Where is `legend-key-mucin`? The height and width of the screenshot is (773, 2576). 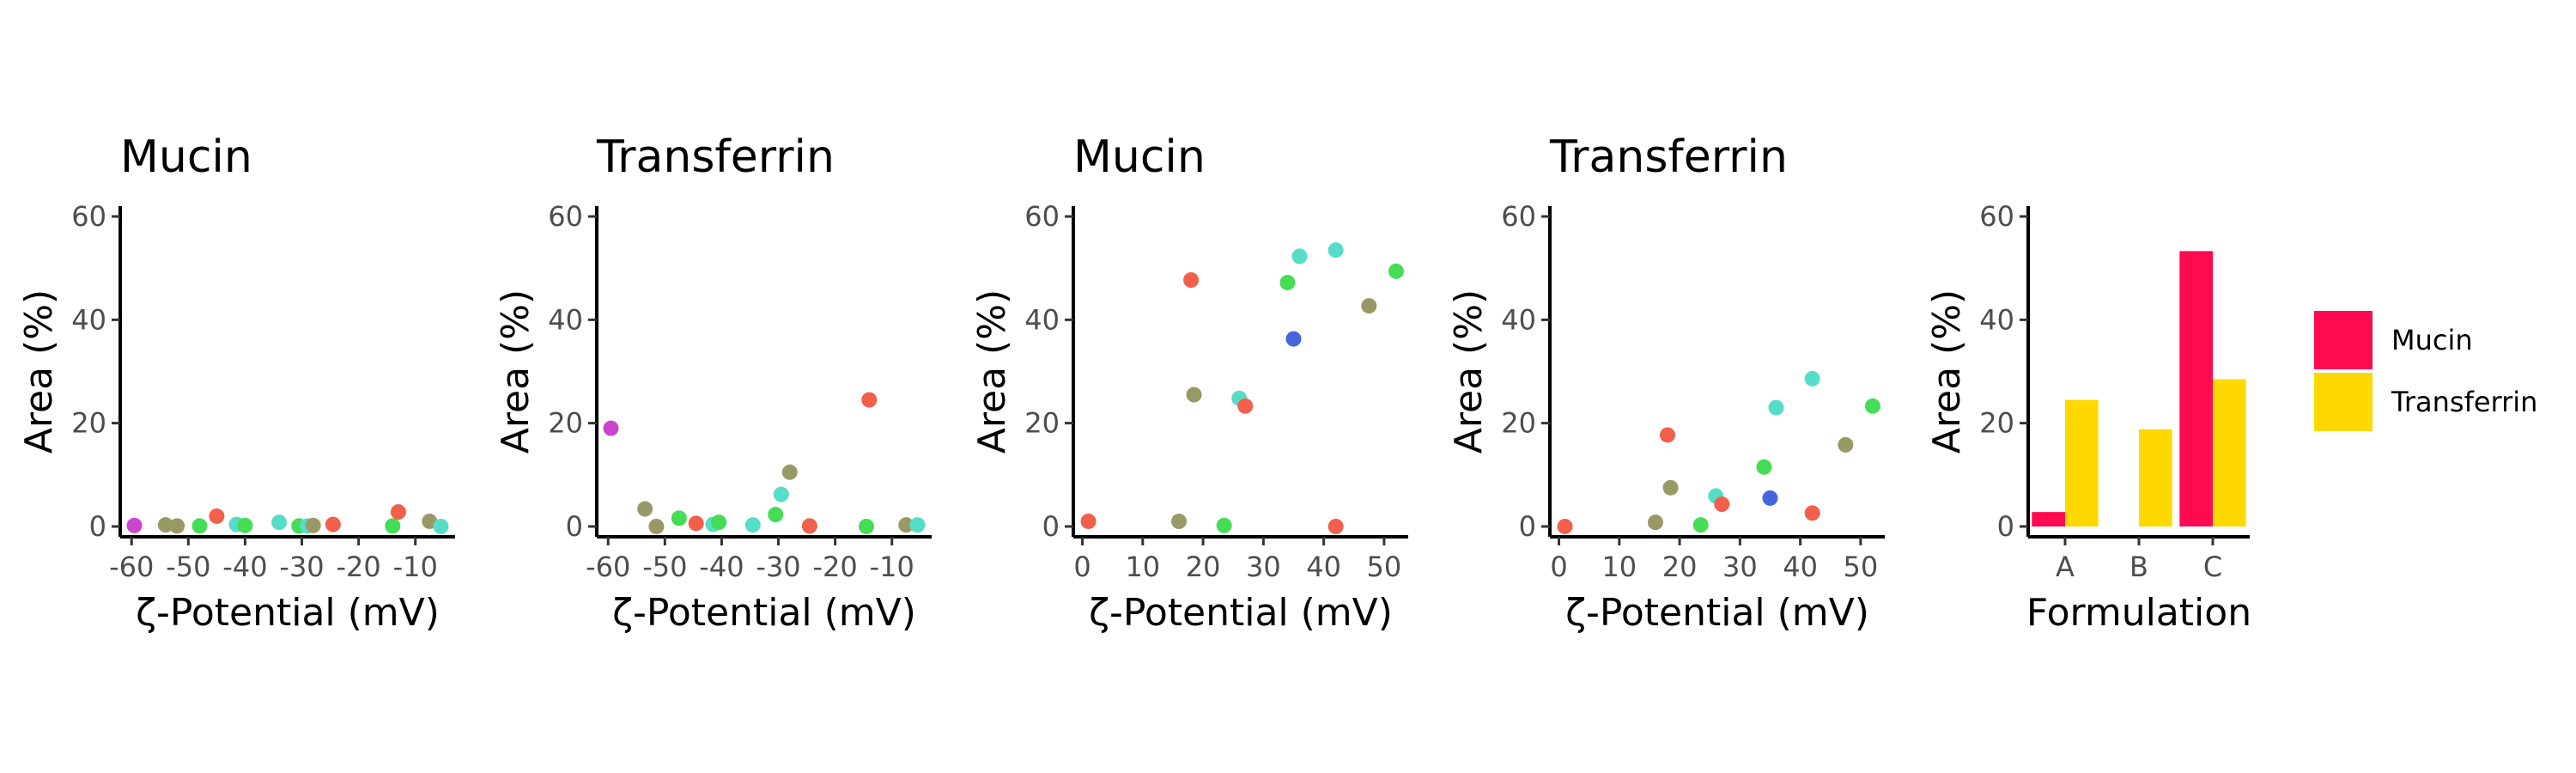 legend-key-mucin is located at coordinates (2343, 340).